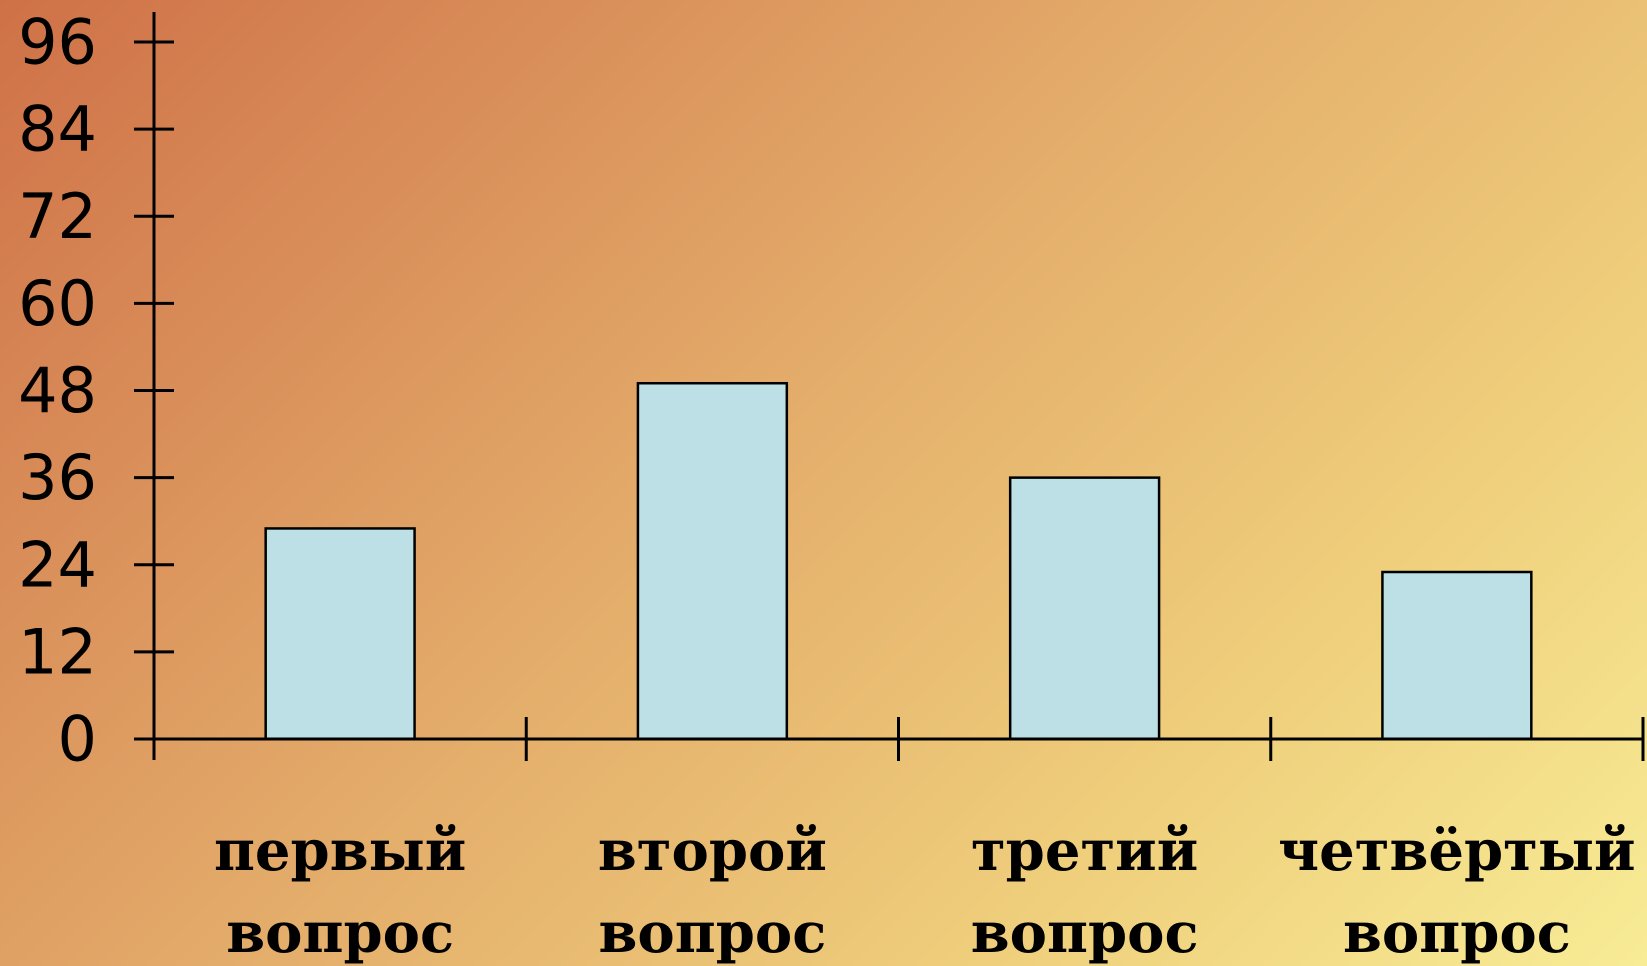 The width and height of the screenshot is (1647, 966). What do you see at coordinates (77, 739) in the screenshot?
I see `y-tick-label: 0` at bounding box center [77, 739].